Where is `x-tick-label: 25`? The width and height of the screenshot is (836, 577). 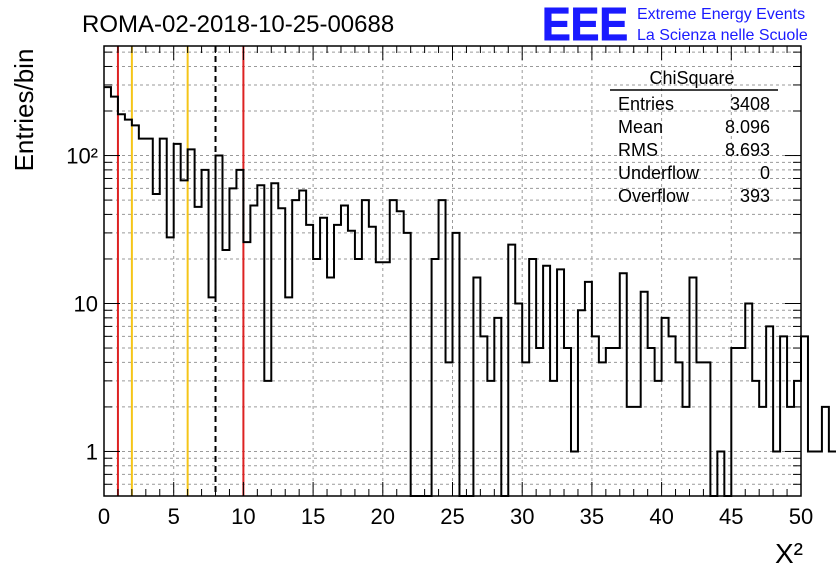 x-tick-label: 25 is located at coordinates (452, 516).